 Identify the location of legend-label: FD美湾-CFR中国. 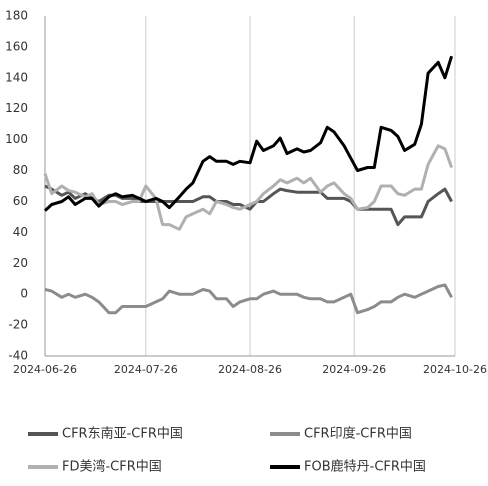
(112, 467).